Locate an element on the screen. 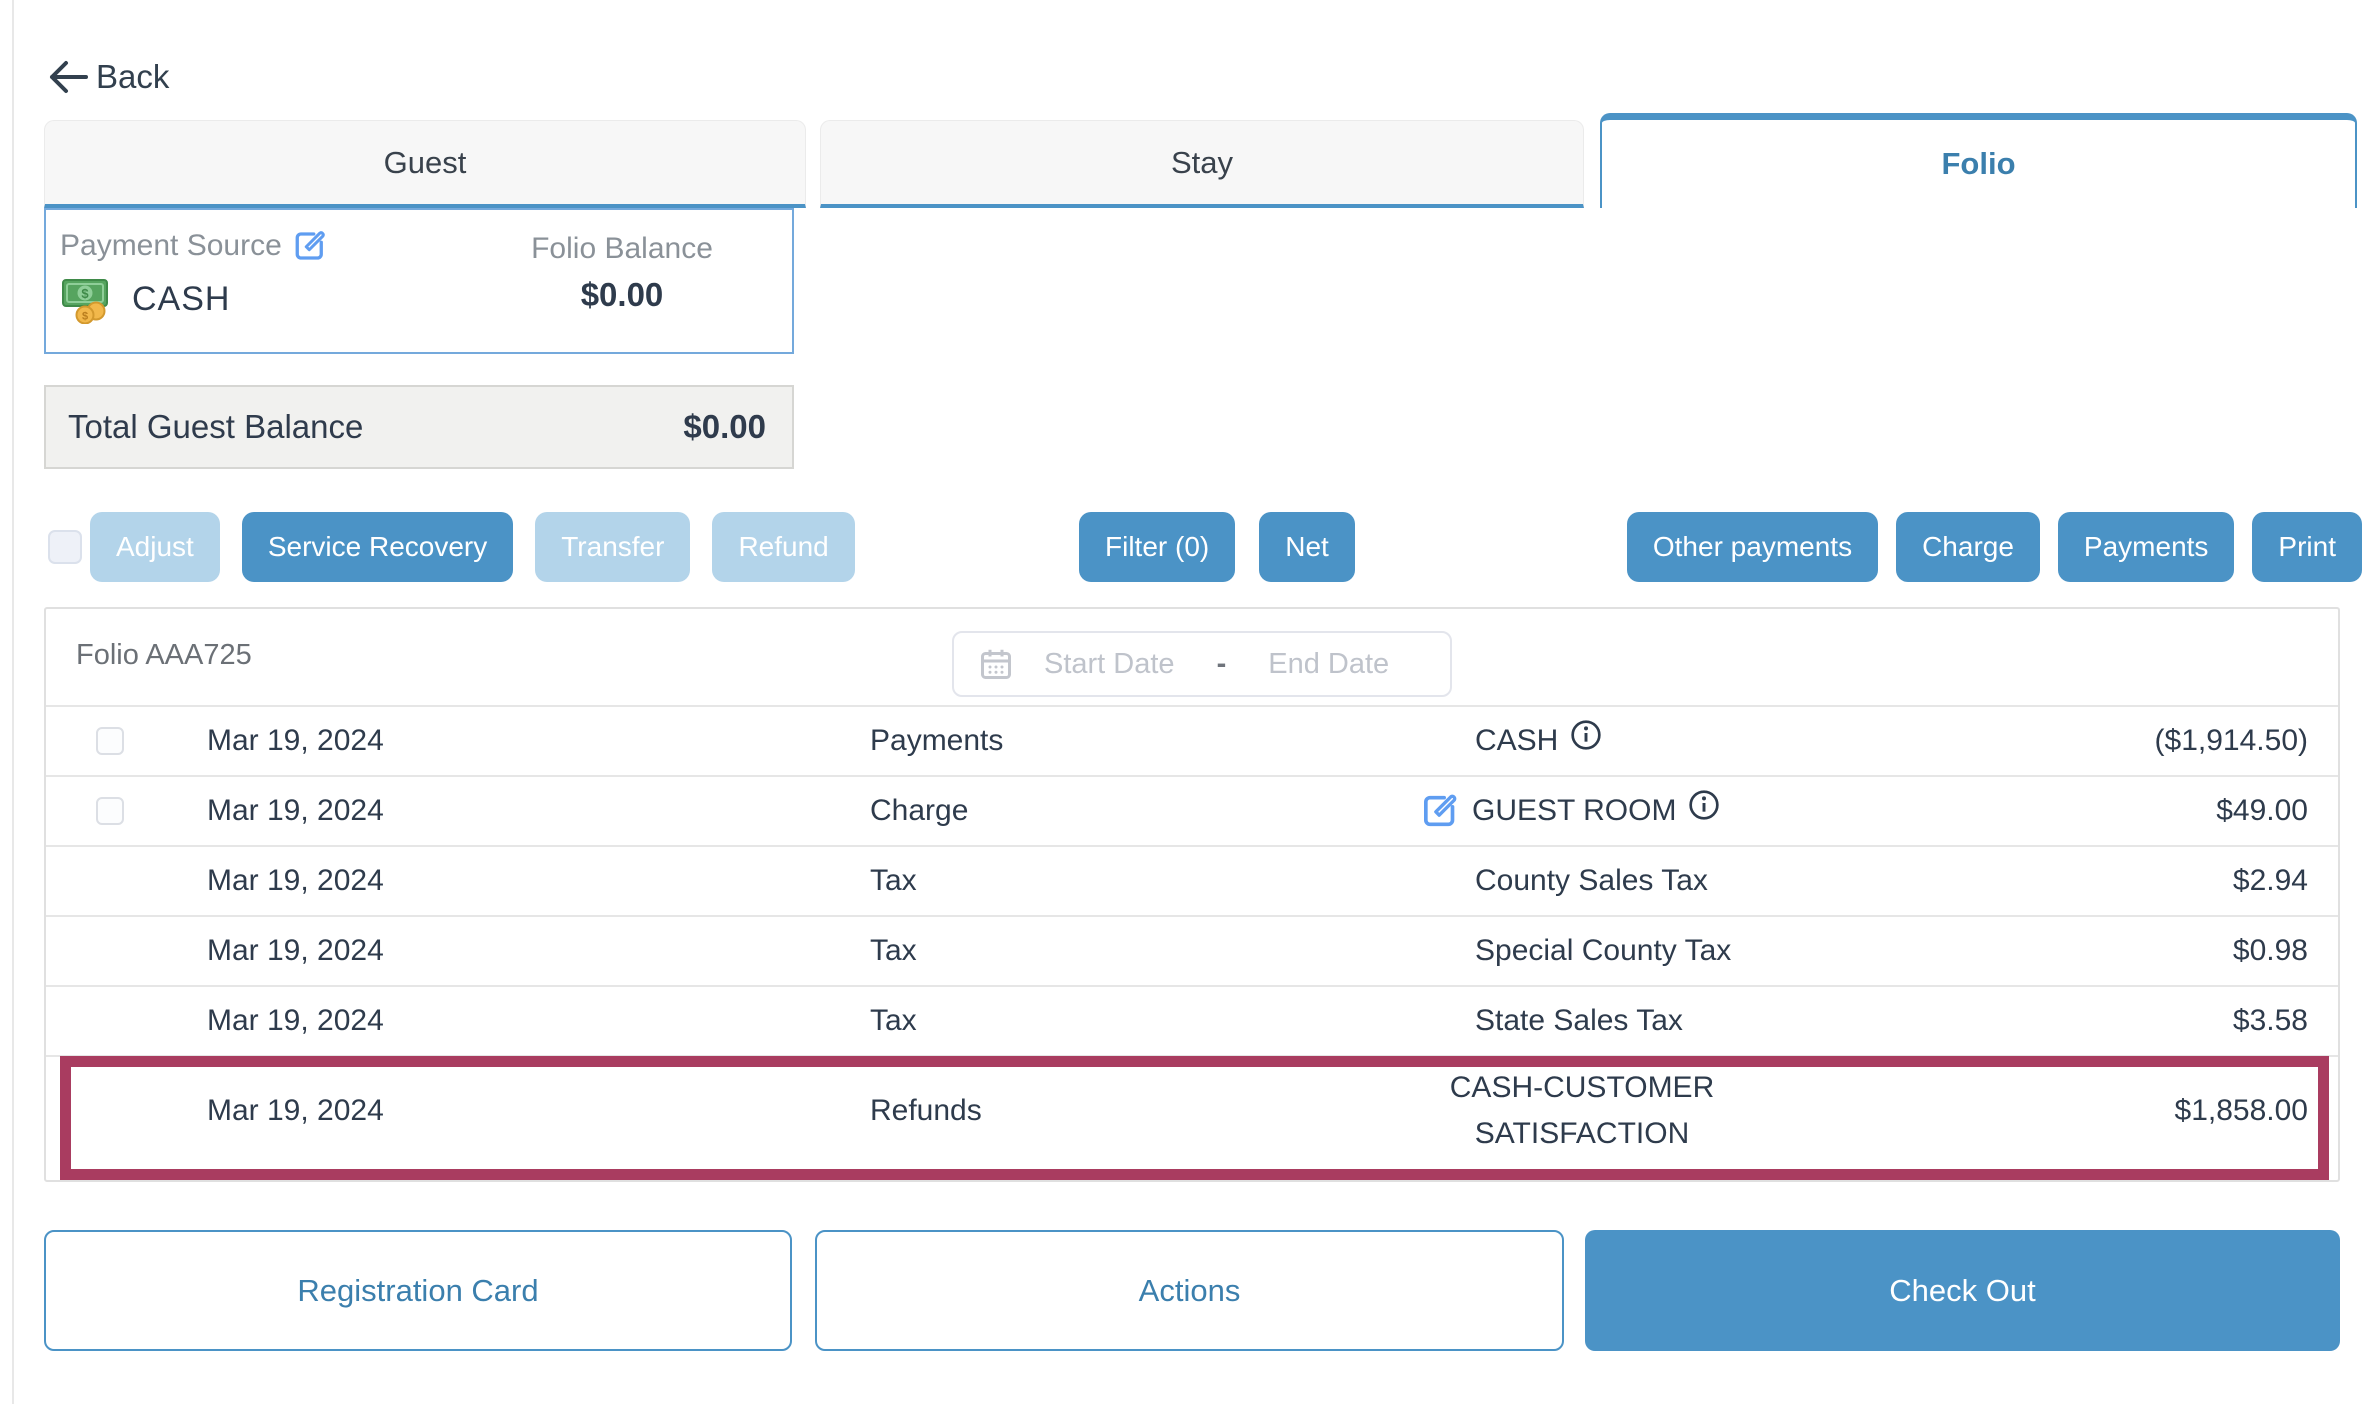 Image resolution: width=2380 pixels, height=1404 pixels. adjust-button: Adjust is located at coordinates (155, 547).